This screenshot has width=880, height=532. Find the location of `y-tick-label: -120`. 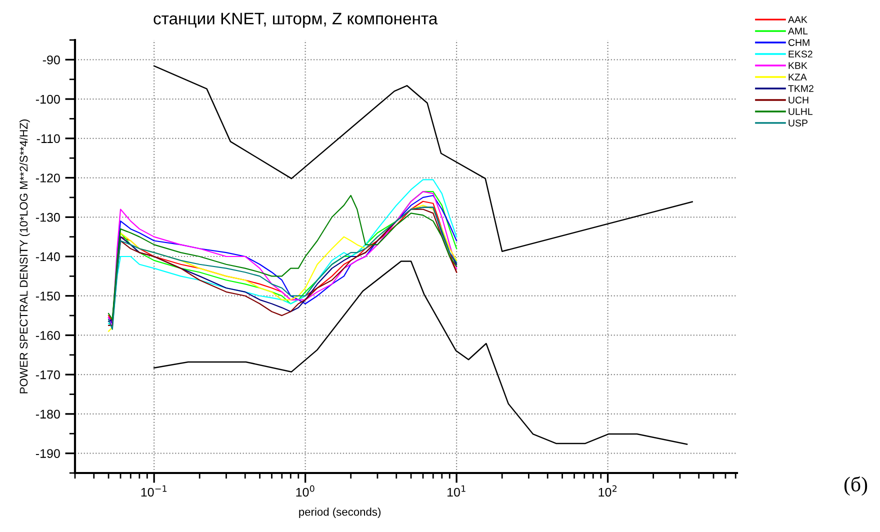

y-tick-label: -120 is located at coordinates (48, 178).